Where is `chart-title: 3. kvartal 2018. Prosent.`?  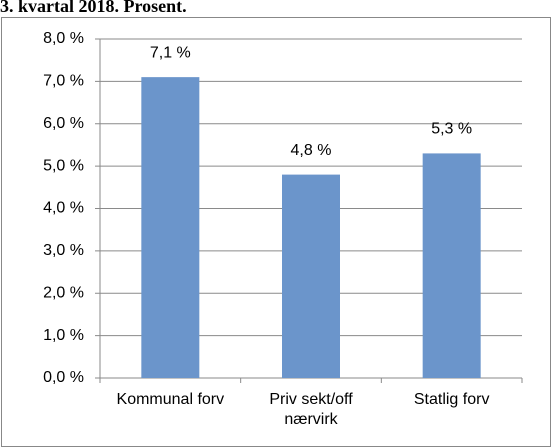 chart-title: 3. kvartal 2018. Prosent. is located at coordinates (93, 8).